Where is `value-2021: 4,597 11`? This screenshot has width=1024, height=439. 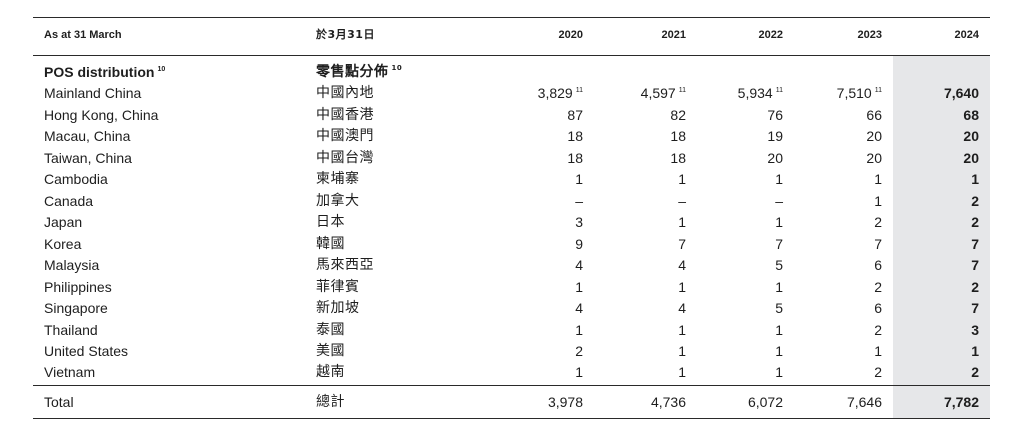
value-2021: 4,597 11 is located at coordinates (663, 93).